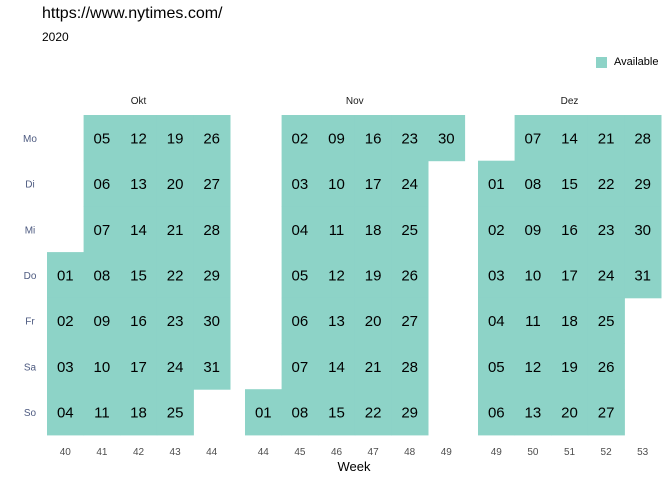 Image resolution: width=672 pixels, height=480 pixels. What do you see at coordinates (211, 275) in the screenshot?
I see `day-label: 29` at bounding box center [211, 275].